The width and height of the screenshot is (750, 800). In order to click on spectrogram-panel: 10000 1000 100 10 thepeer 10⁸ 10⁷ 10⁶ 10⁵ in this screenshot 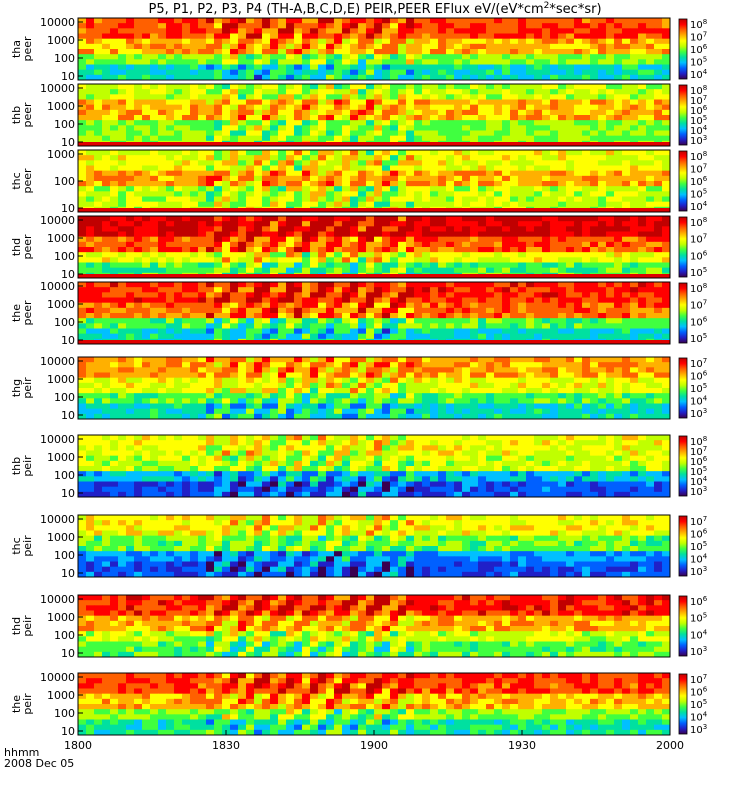, I will do `click(359, 313)`.